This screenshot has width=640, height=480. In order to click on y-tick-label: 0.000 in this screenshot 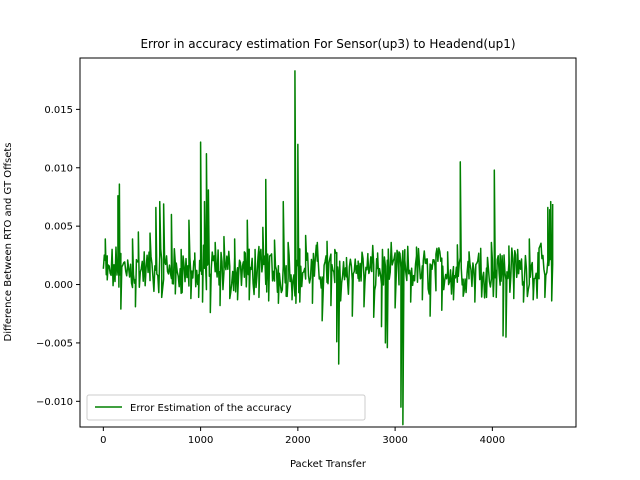, I will do `click(58, 285)`.